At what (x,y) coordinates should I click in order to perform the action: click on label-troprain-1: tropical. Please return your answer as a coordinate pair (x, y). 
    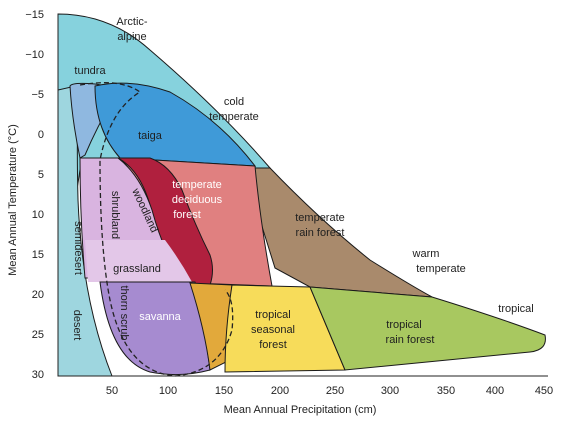
    Looking at the image, I should click on (403, 325).